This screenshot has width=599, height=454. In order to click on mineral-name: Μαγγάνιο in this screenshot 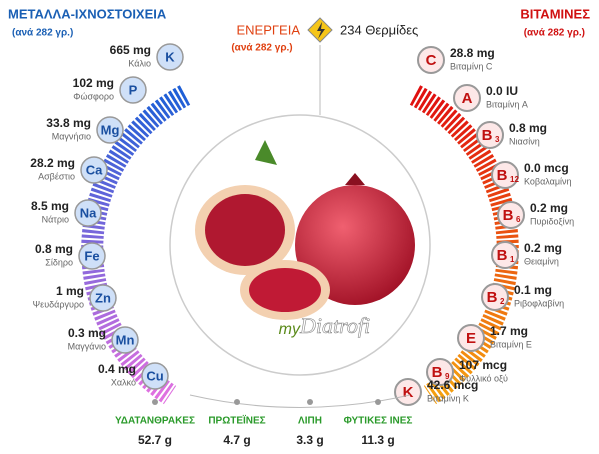, I will do `click(87, 346)`.